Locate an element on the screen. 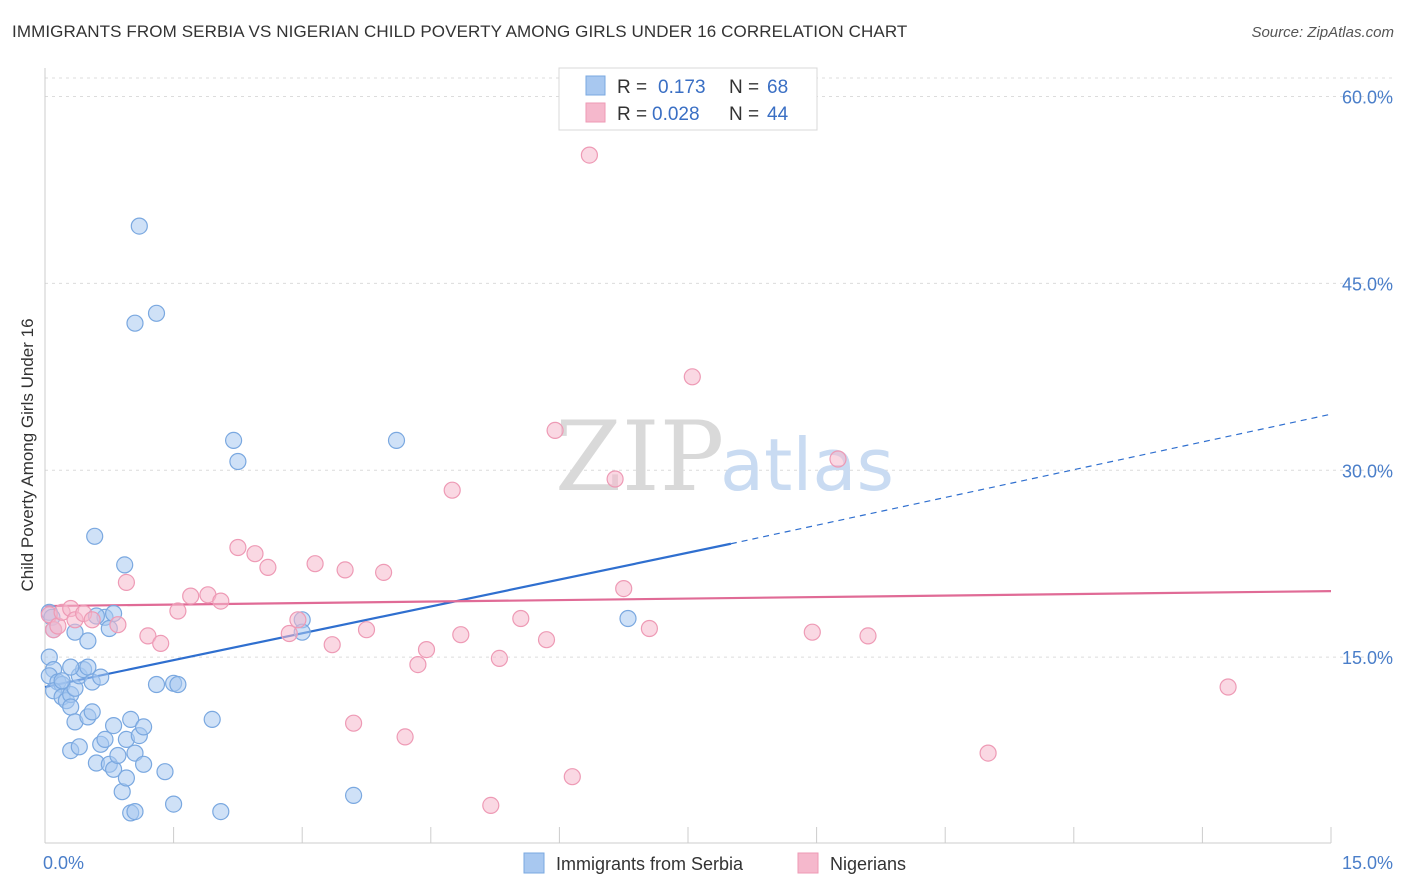 The width and height of the screenshot is (1406, 892). watermark: ZIP atlas is located at coordinates (724, 457).